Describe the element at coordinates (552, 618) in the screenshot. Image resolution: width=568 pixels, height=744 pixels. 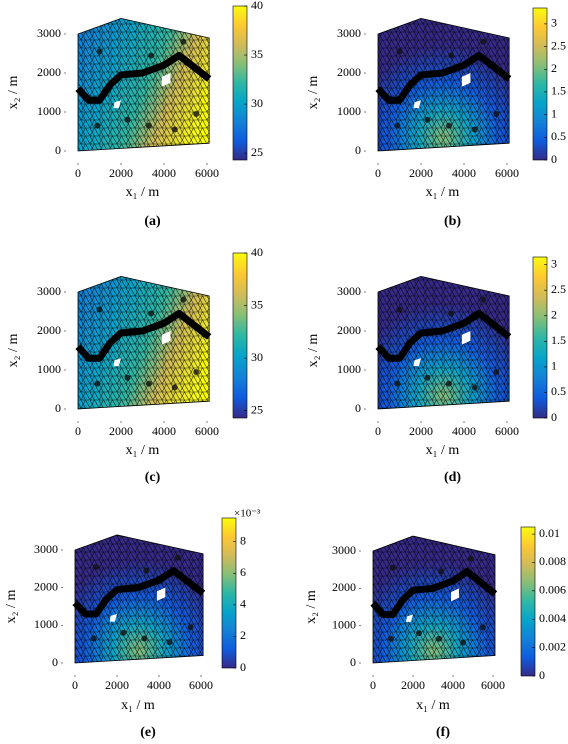
I see `colorbar-tick-label: 0.004` at that location.